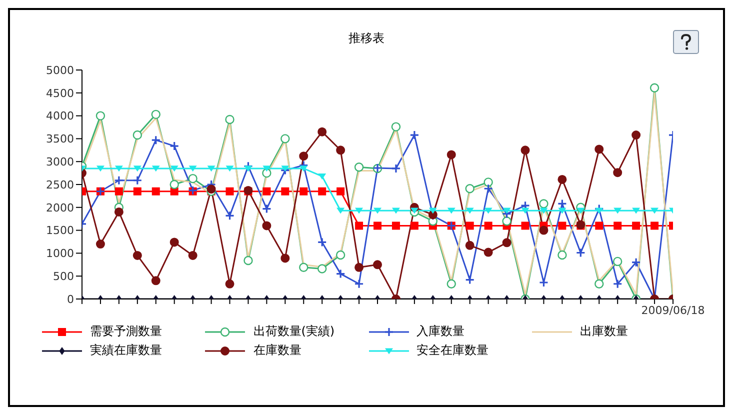  What do you see at coordinates (452, 350) in the screenshot?
I see `legend-label: 安全在庫数量` at bounding box center [452, 350].